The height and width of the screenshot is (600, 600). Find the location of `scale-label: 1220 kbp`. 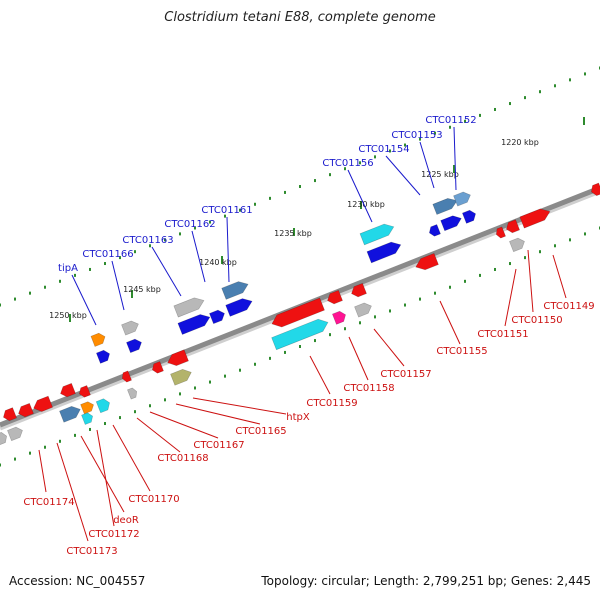

scale-label: 1220 kbp is located at coordinates (520, 142).